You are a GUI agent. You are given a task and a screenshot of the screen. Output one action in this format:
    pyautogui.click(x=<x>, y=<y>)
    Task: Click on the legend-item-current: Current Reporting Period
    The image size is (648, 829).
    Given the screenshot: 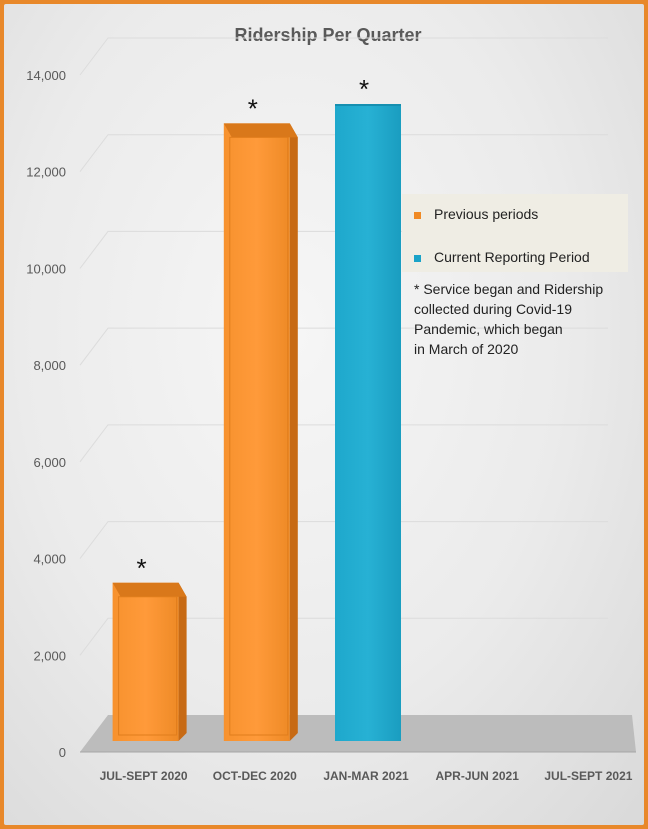 What is the action you would take?
    pyautogui.click(x=502, y=257)
    